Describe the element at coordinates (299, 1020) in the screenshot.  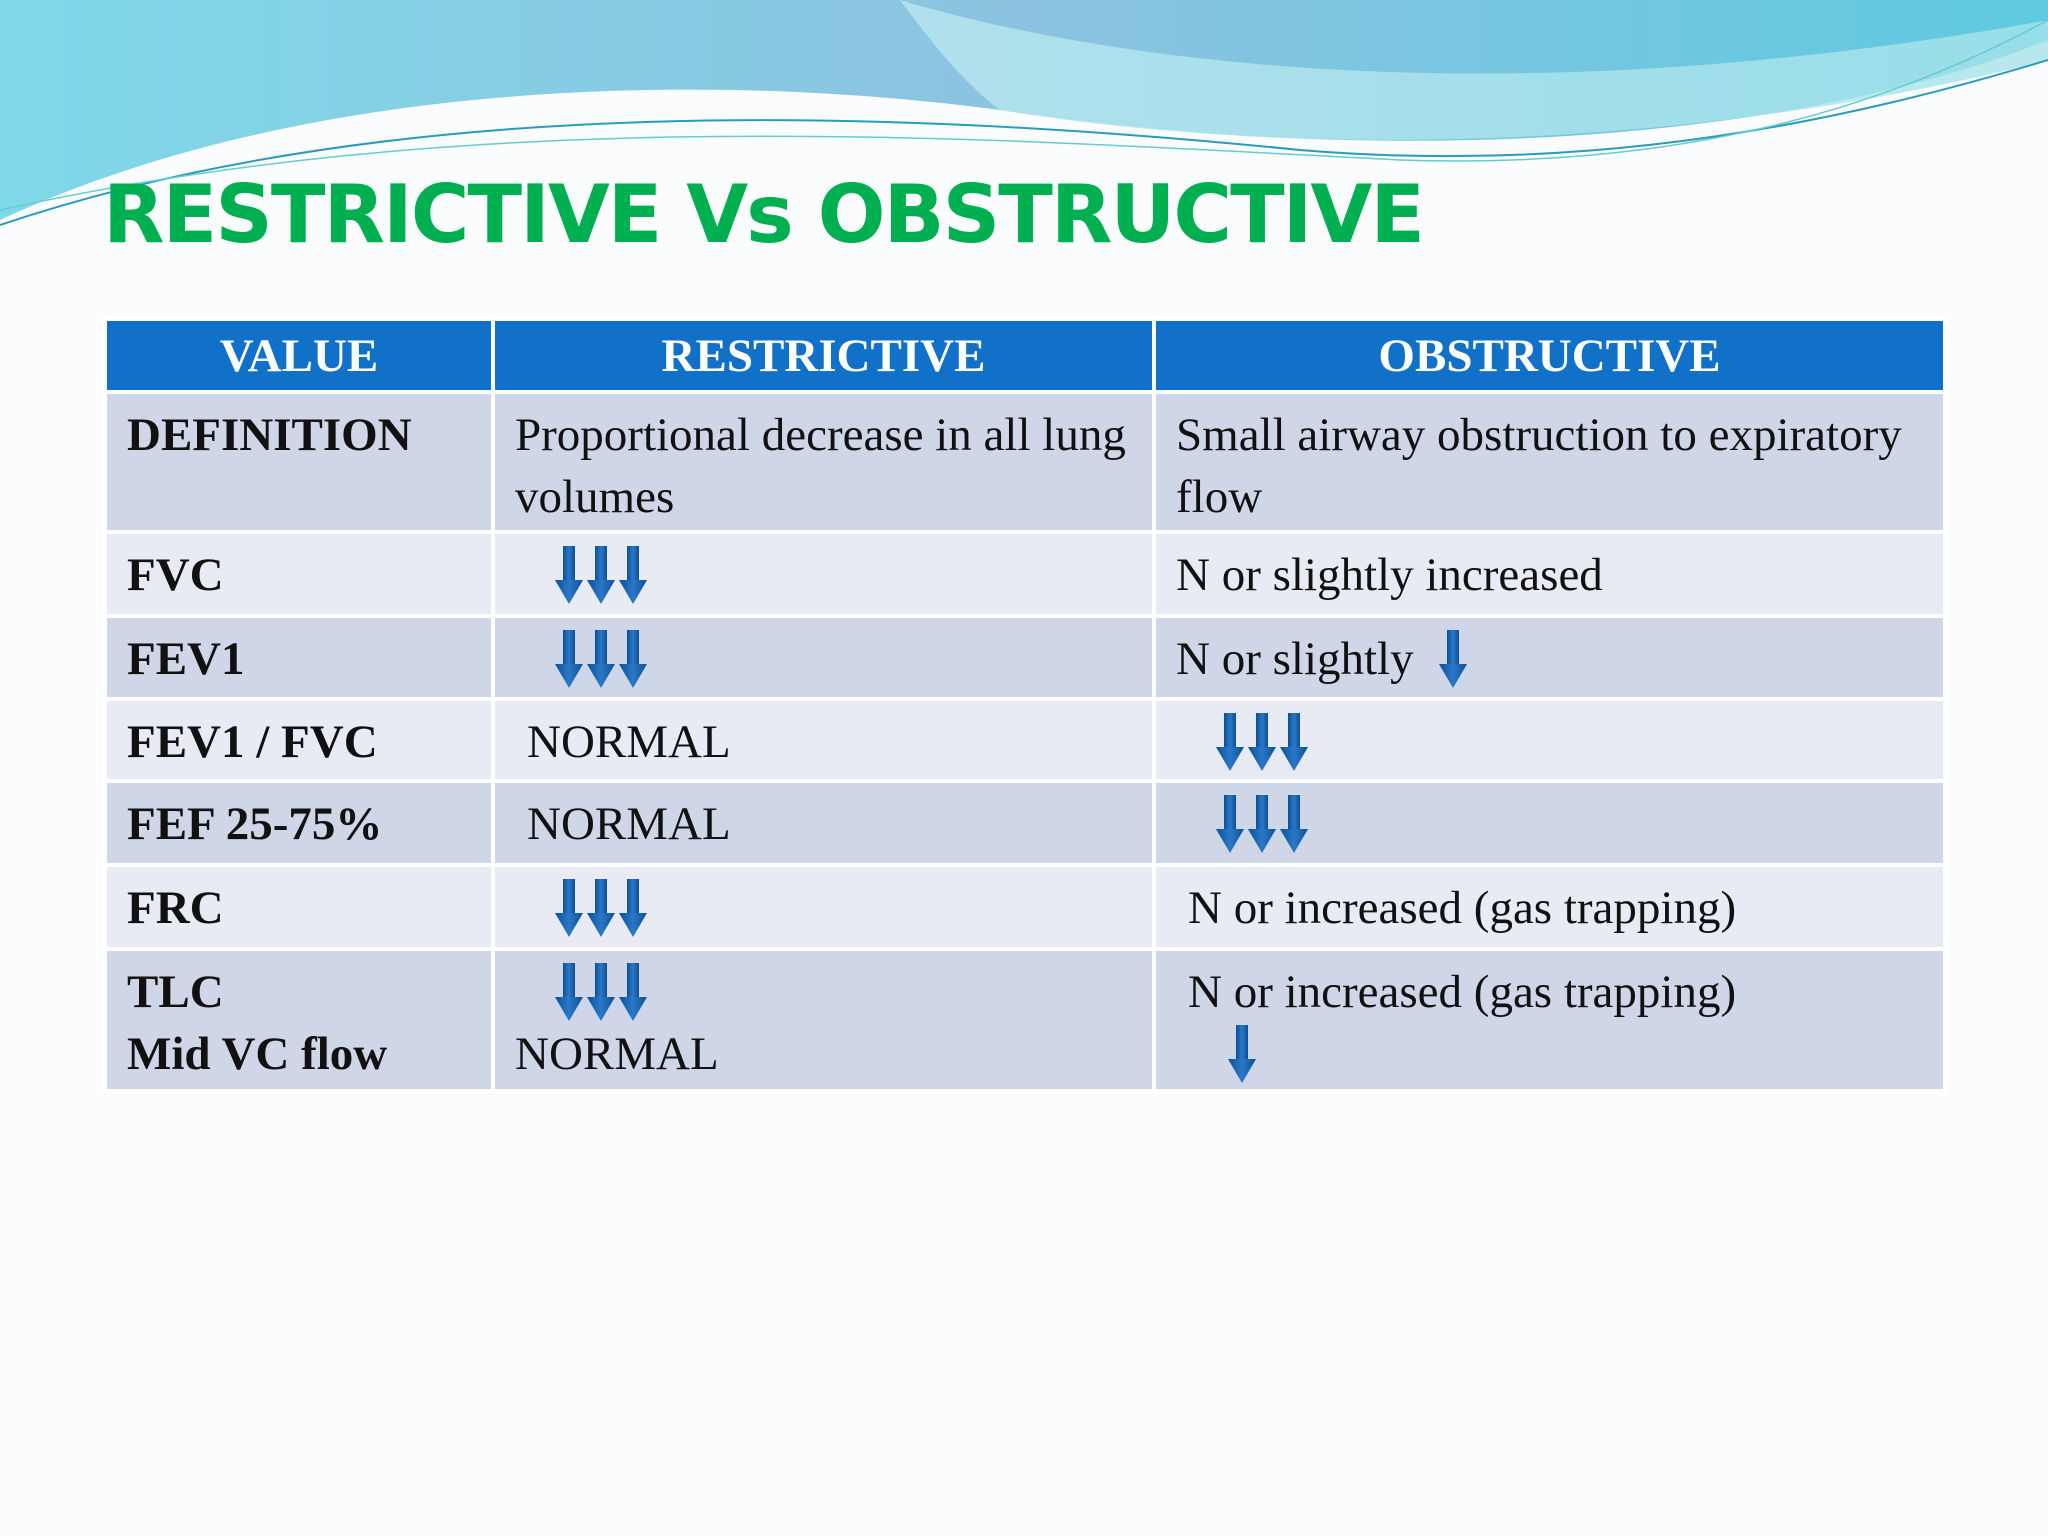
I see `row-label: TLC Mid VC flow` at that location.